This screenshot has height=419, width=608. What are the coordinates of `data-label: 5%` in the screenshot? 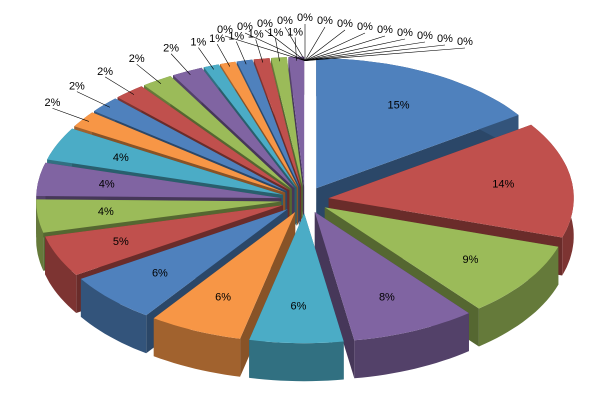 It's located at (121, 242).